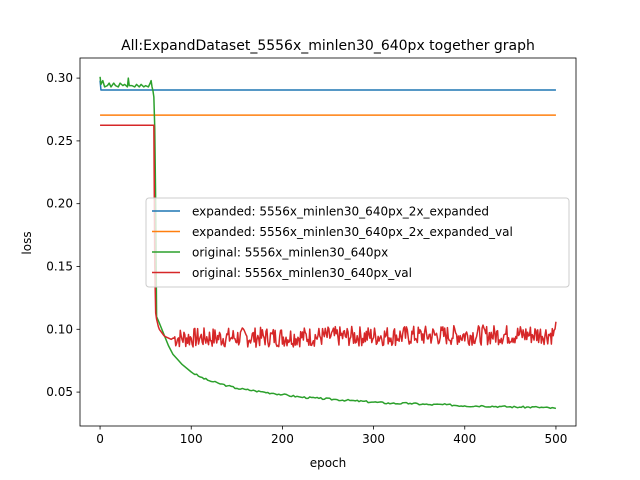 The width and height of the screenshot is (640, 480). I want to click on y-tick-label: 0.15, so click(59, 266).